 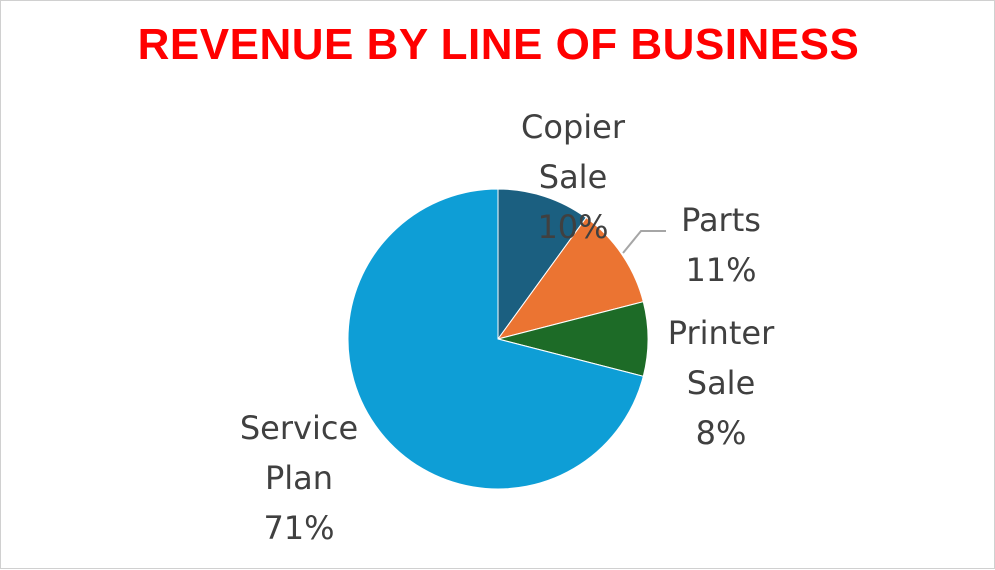 I want to click on label-name-printer-sale: Sale, so click(x=721, y=383).